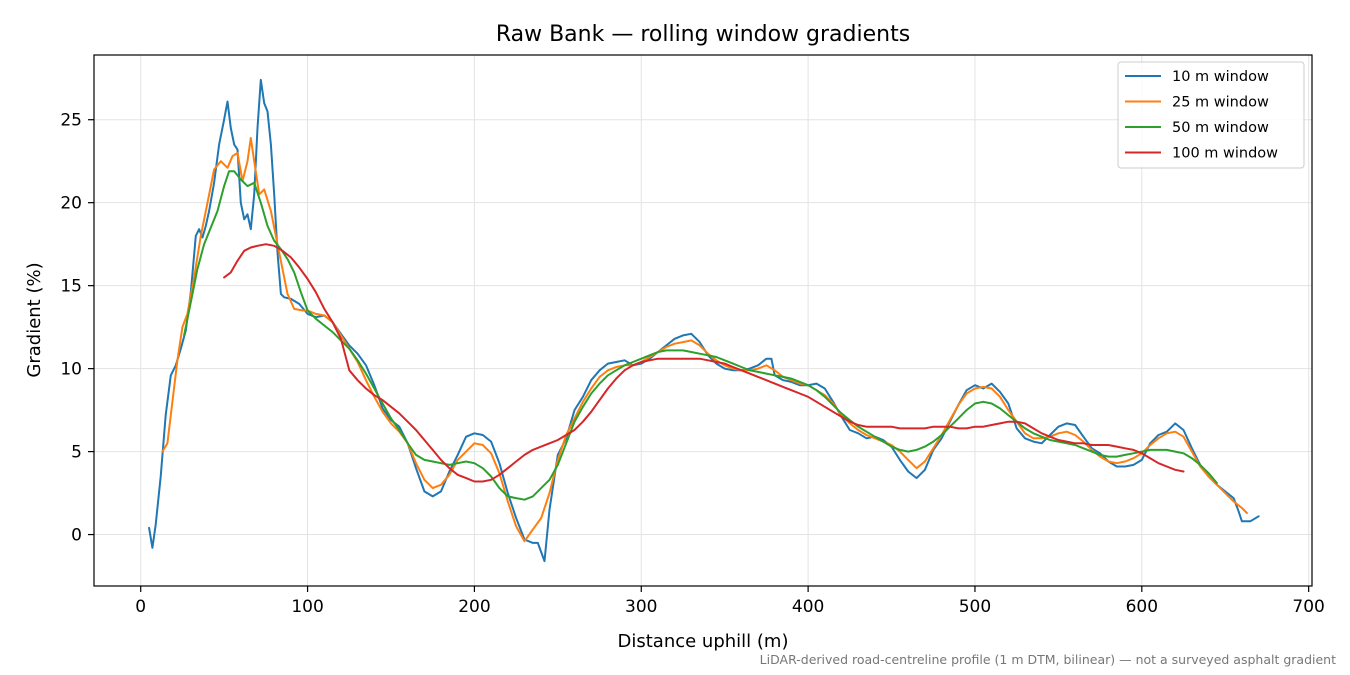 This screenshot has height=675, width=1350. I want to click on x-tick-label: 300, so click(641, 607).